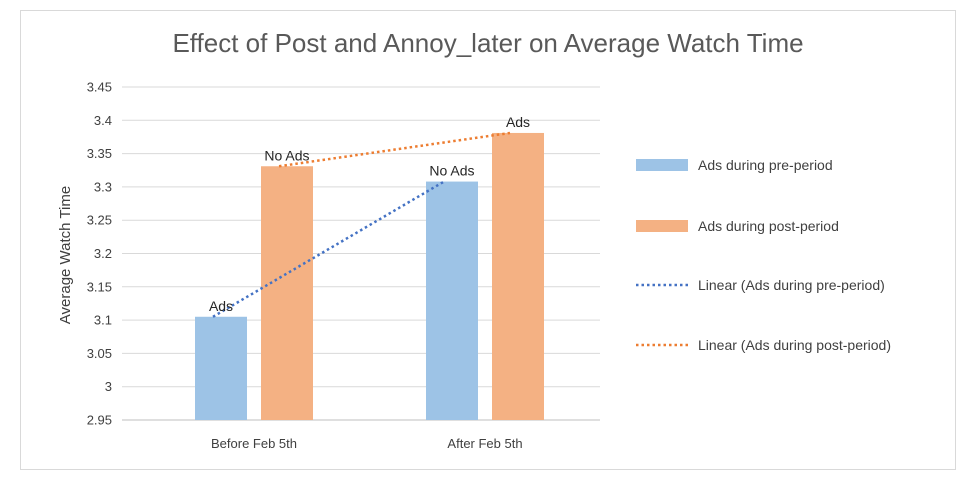 The height and width of the screenshot is (486, 976). I want to click on legend-label: Ads during post-period, so click(768, 226).